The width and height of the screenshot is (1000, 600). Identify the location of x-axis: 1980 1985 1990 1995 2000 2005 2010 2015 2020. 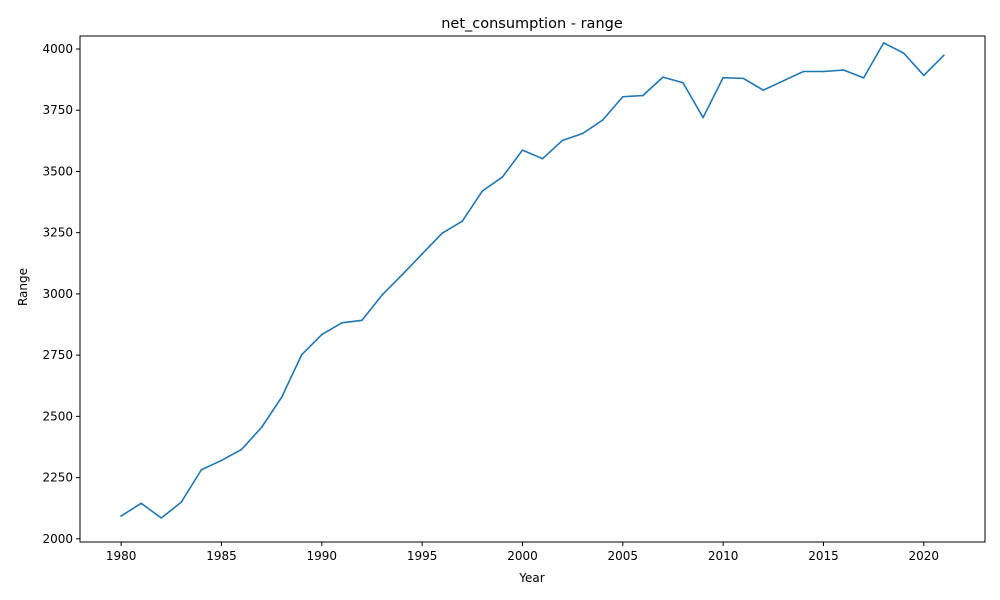
(522, 552).